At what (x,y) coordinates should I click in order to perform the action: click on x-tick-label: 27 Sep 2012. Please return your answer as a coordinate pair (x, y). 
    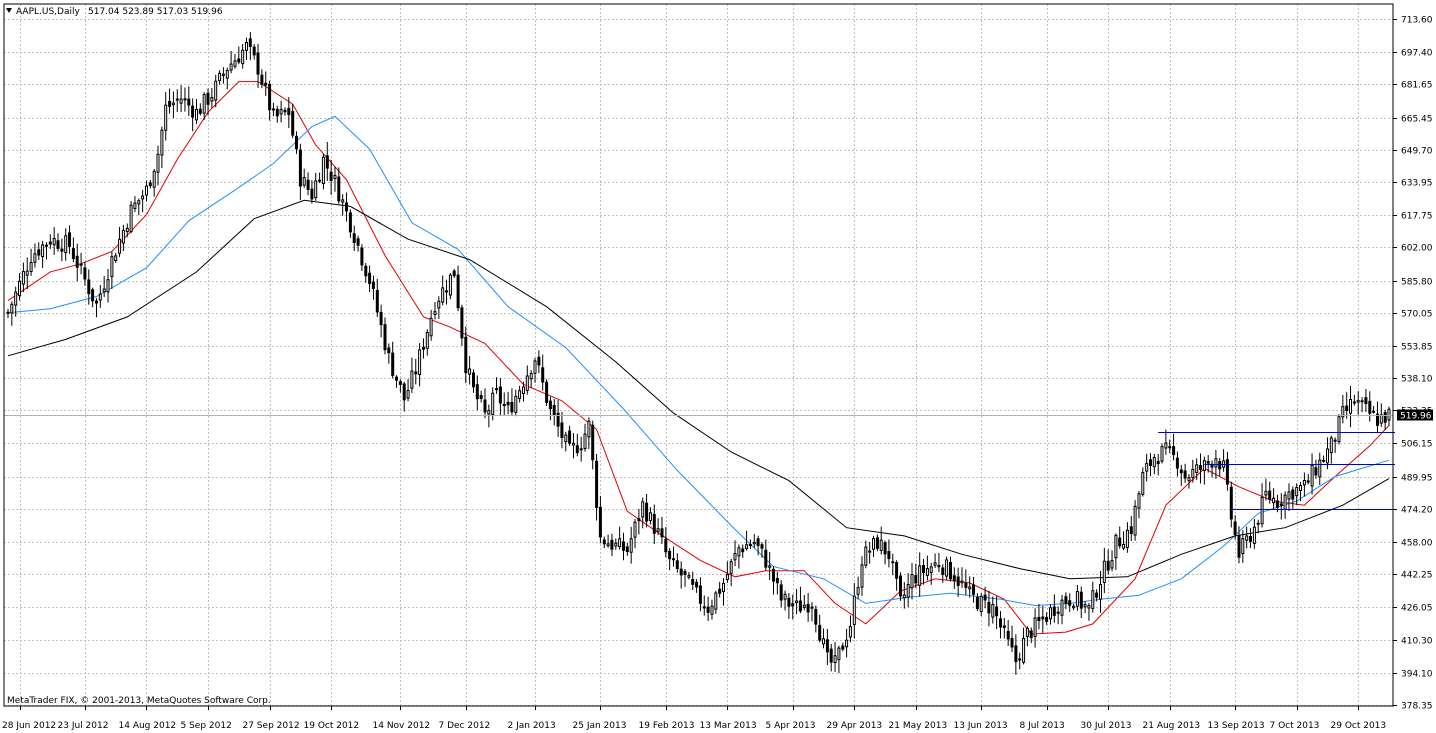
    Looking at the image, I should click on (271, 726).